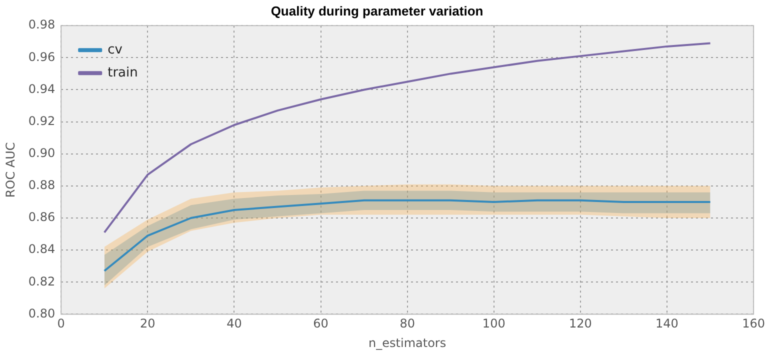 The image size is (768, 353). What do you see at coordinates (42, 281) in the screenshot?
I see `y-tick-label: 0.82` at bounding box center [42, 281].